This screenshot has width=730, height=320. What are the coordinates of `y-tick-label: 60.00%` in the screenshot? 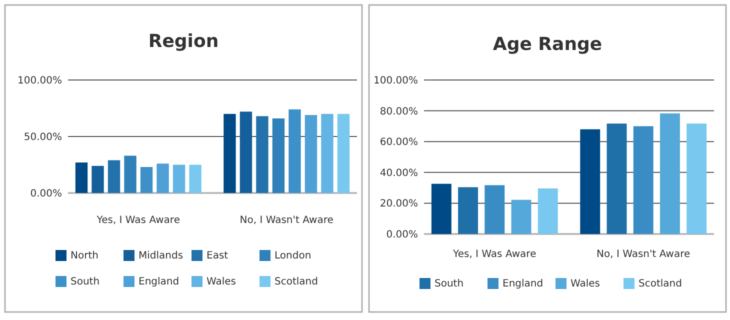 It's located at (399, 142).